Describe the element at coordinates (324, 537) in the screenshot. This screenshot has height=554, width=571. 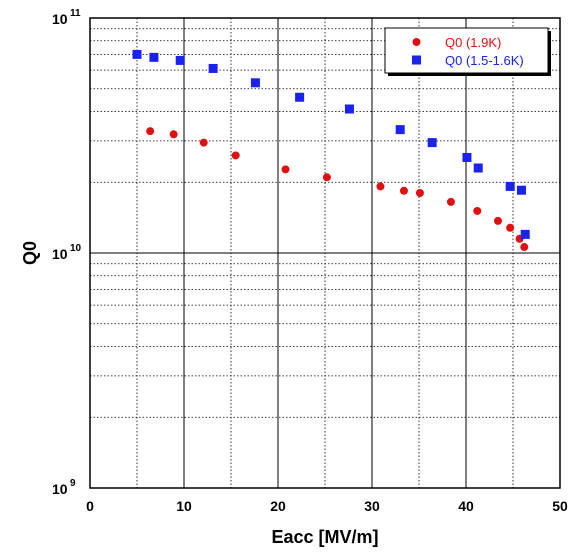
I see `x-axis-title: Eacc [MV/m]` at that location.